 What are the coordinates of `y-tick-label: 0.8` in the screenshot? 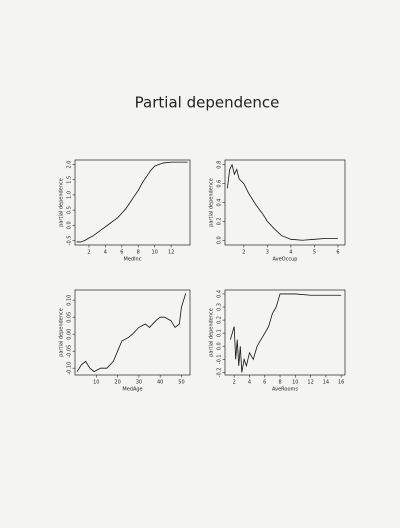 It's located at (220, 165).